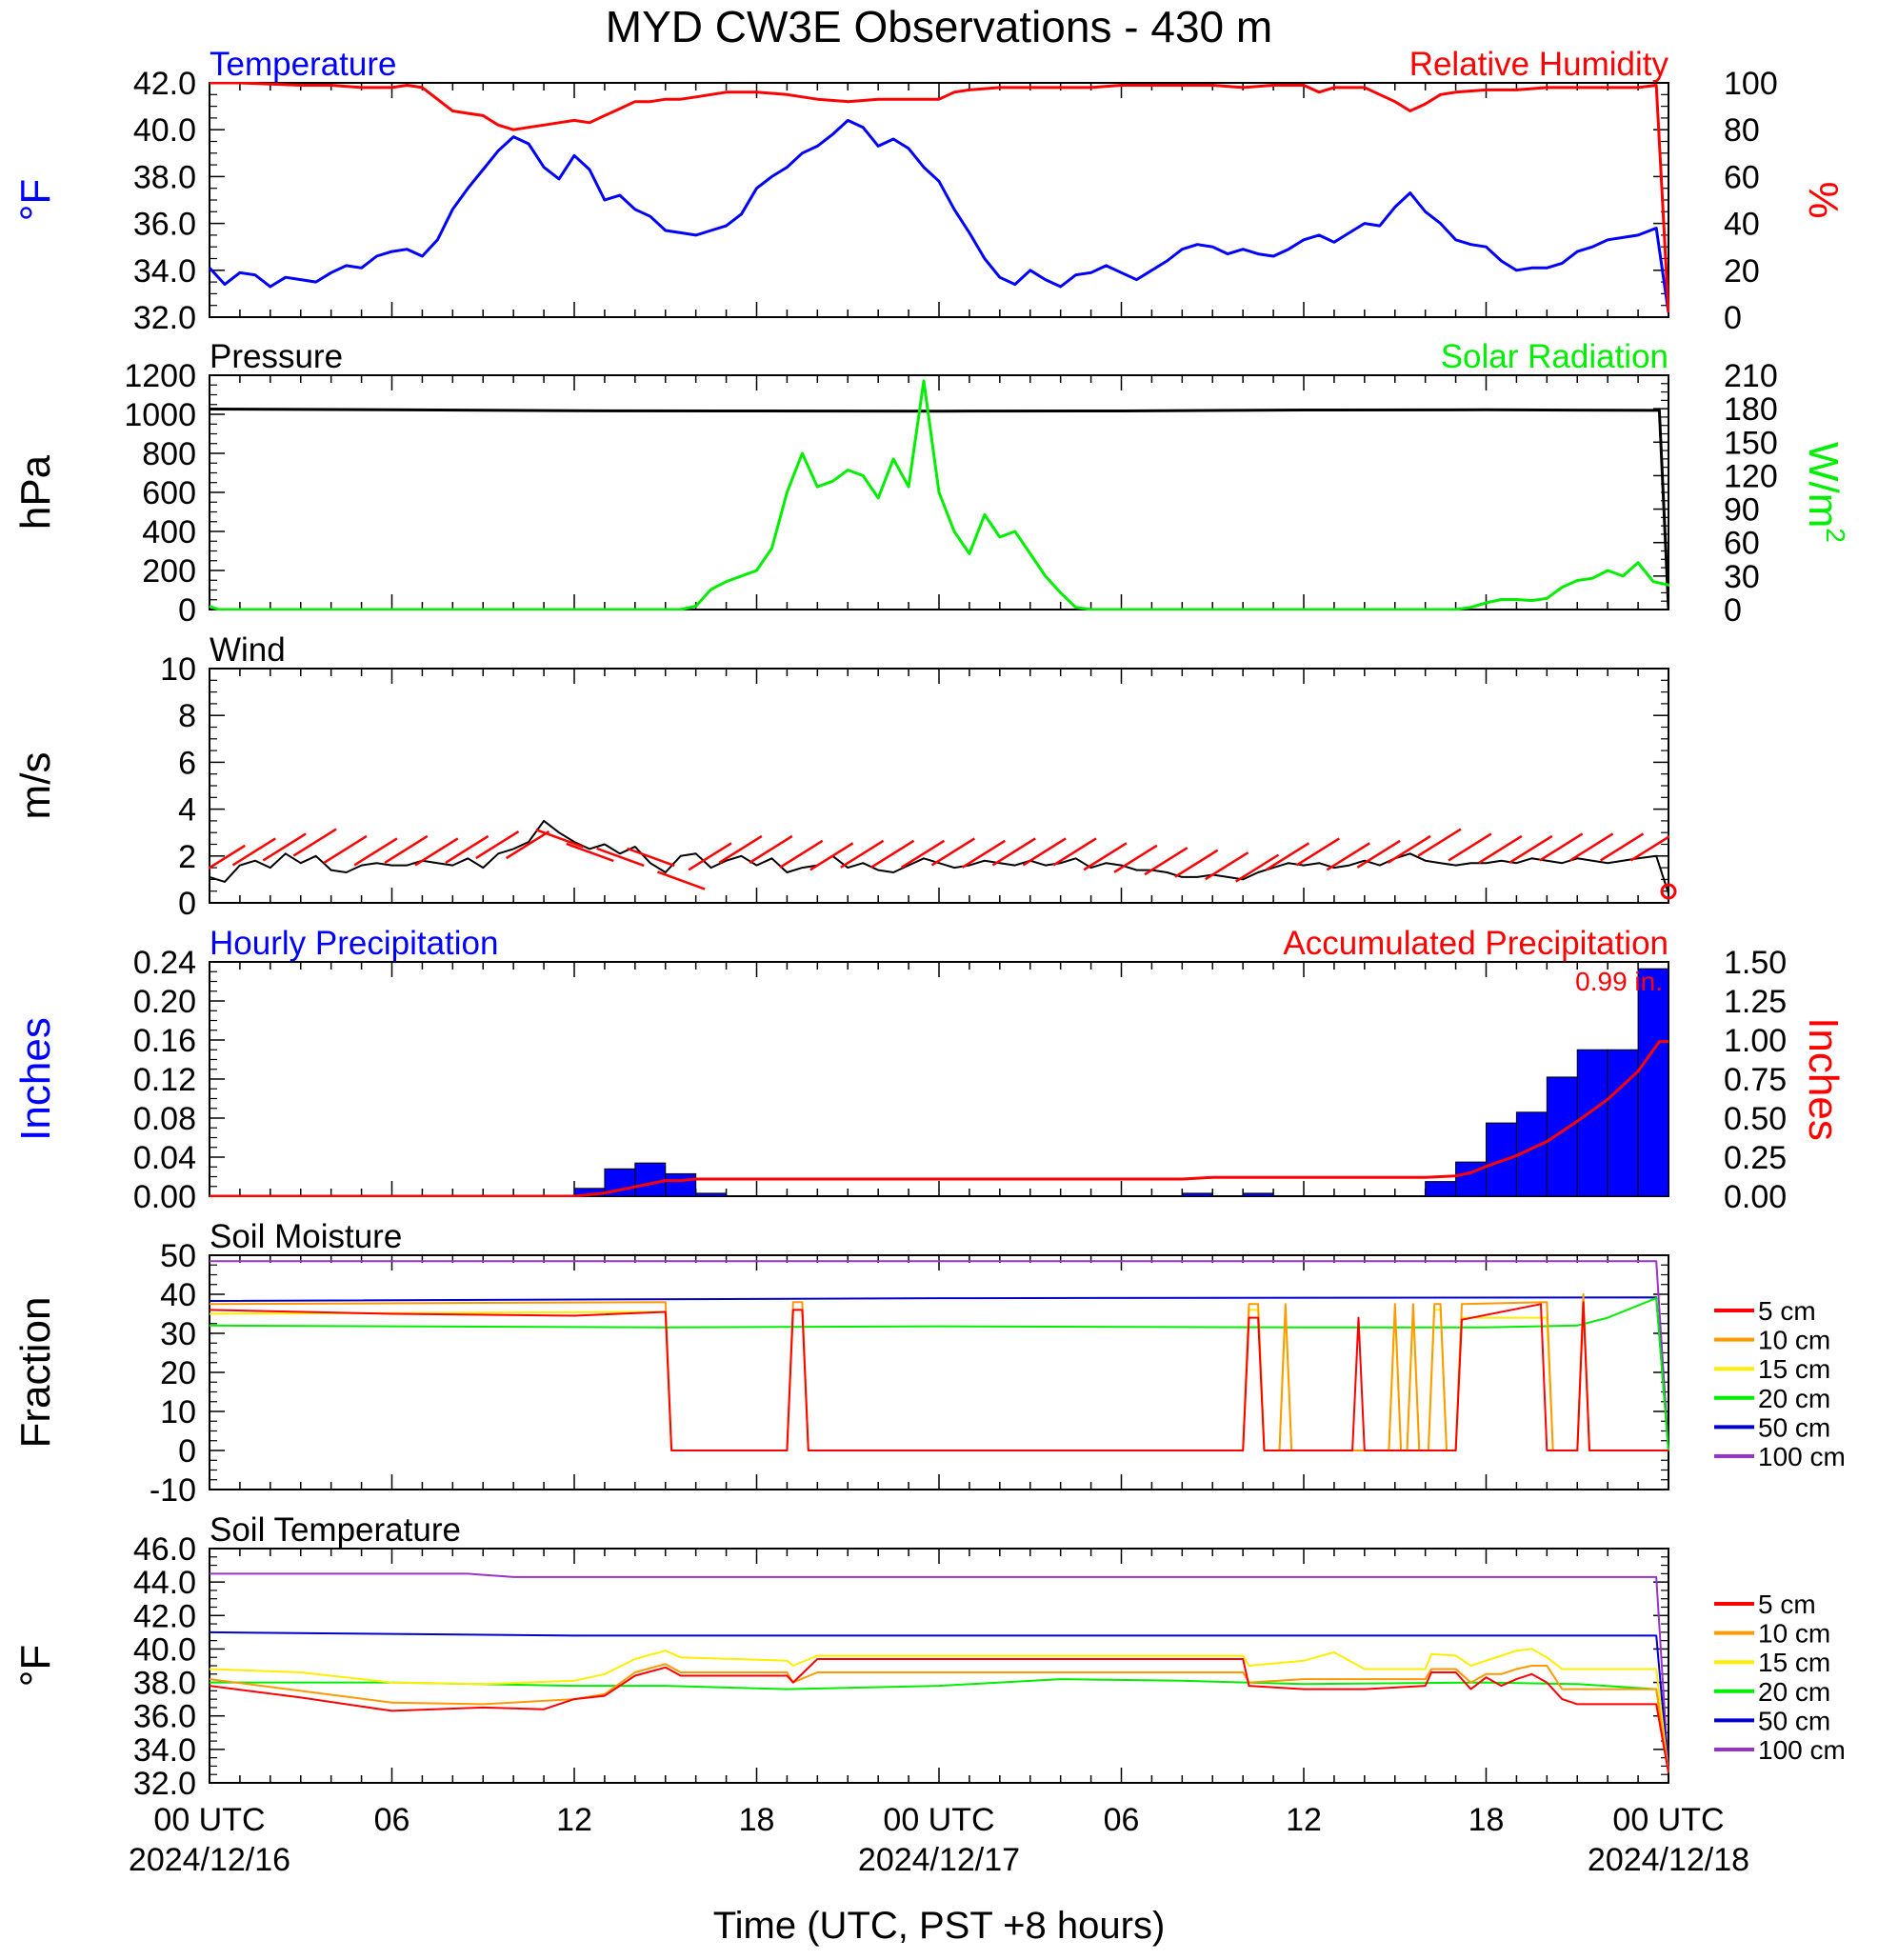 Image resolution: width=1878 pixels, height=1960 pixels. What do you see at coordinates (1751, 376) in the screenshot?
I see `y-right-tick-label: 210` at bounding box center [1751, 376].